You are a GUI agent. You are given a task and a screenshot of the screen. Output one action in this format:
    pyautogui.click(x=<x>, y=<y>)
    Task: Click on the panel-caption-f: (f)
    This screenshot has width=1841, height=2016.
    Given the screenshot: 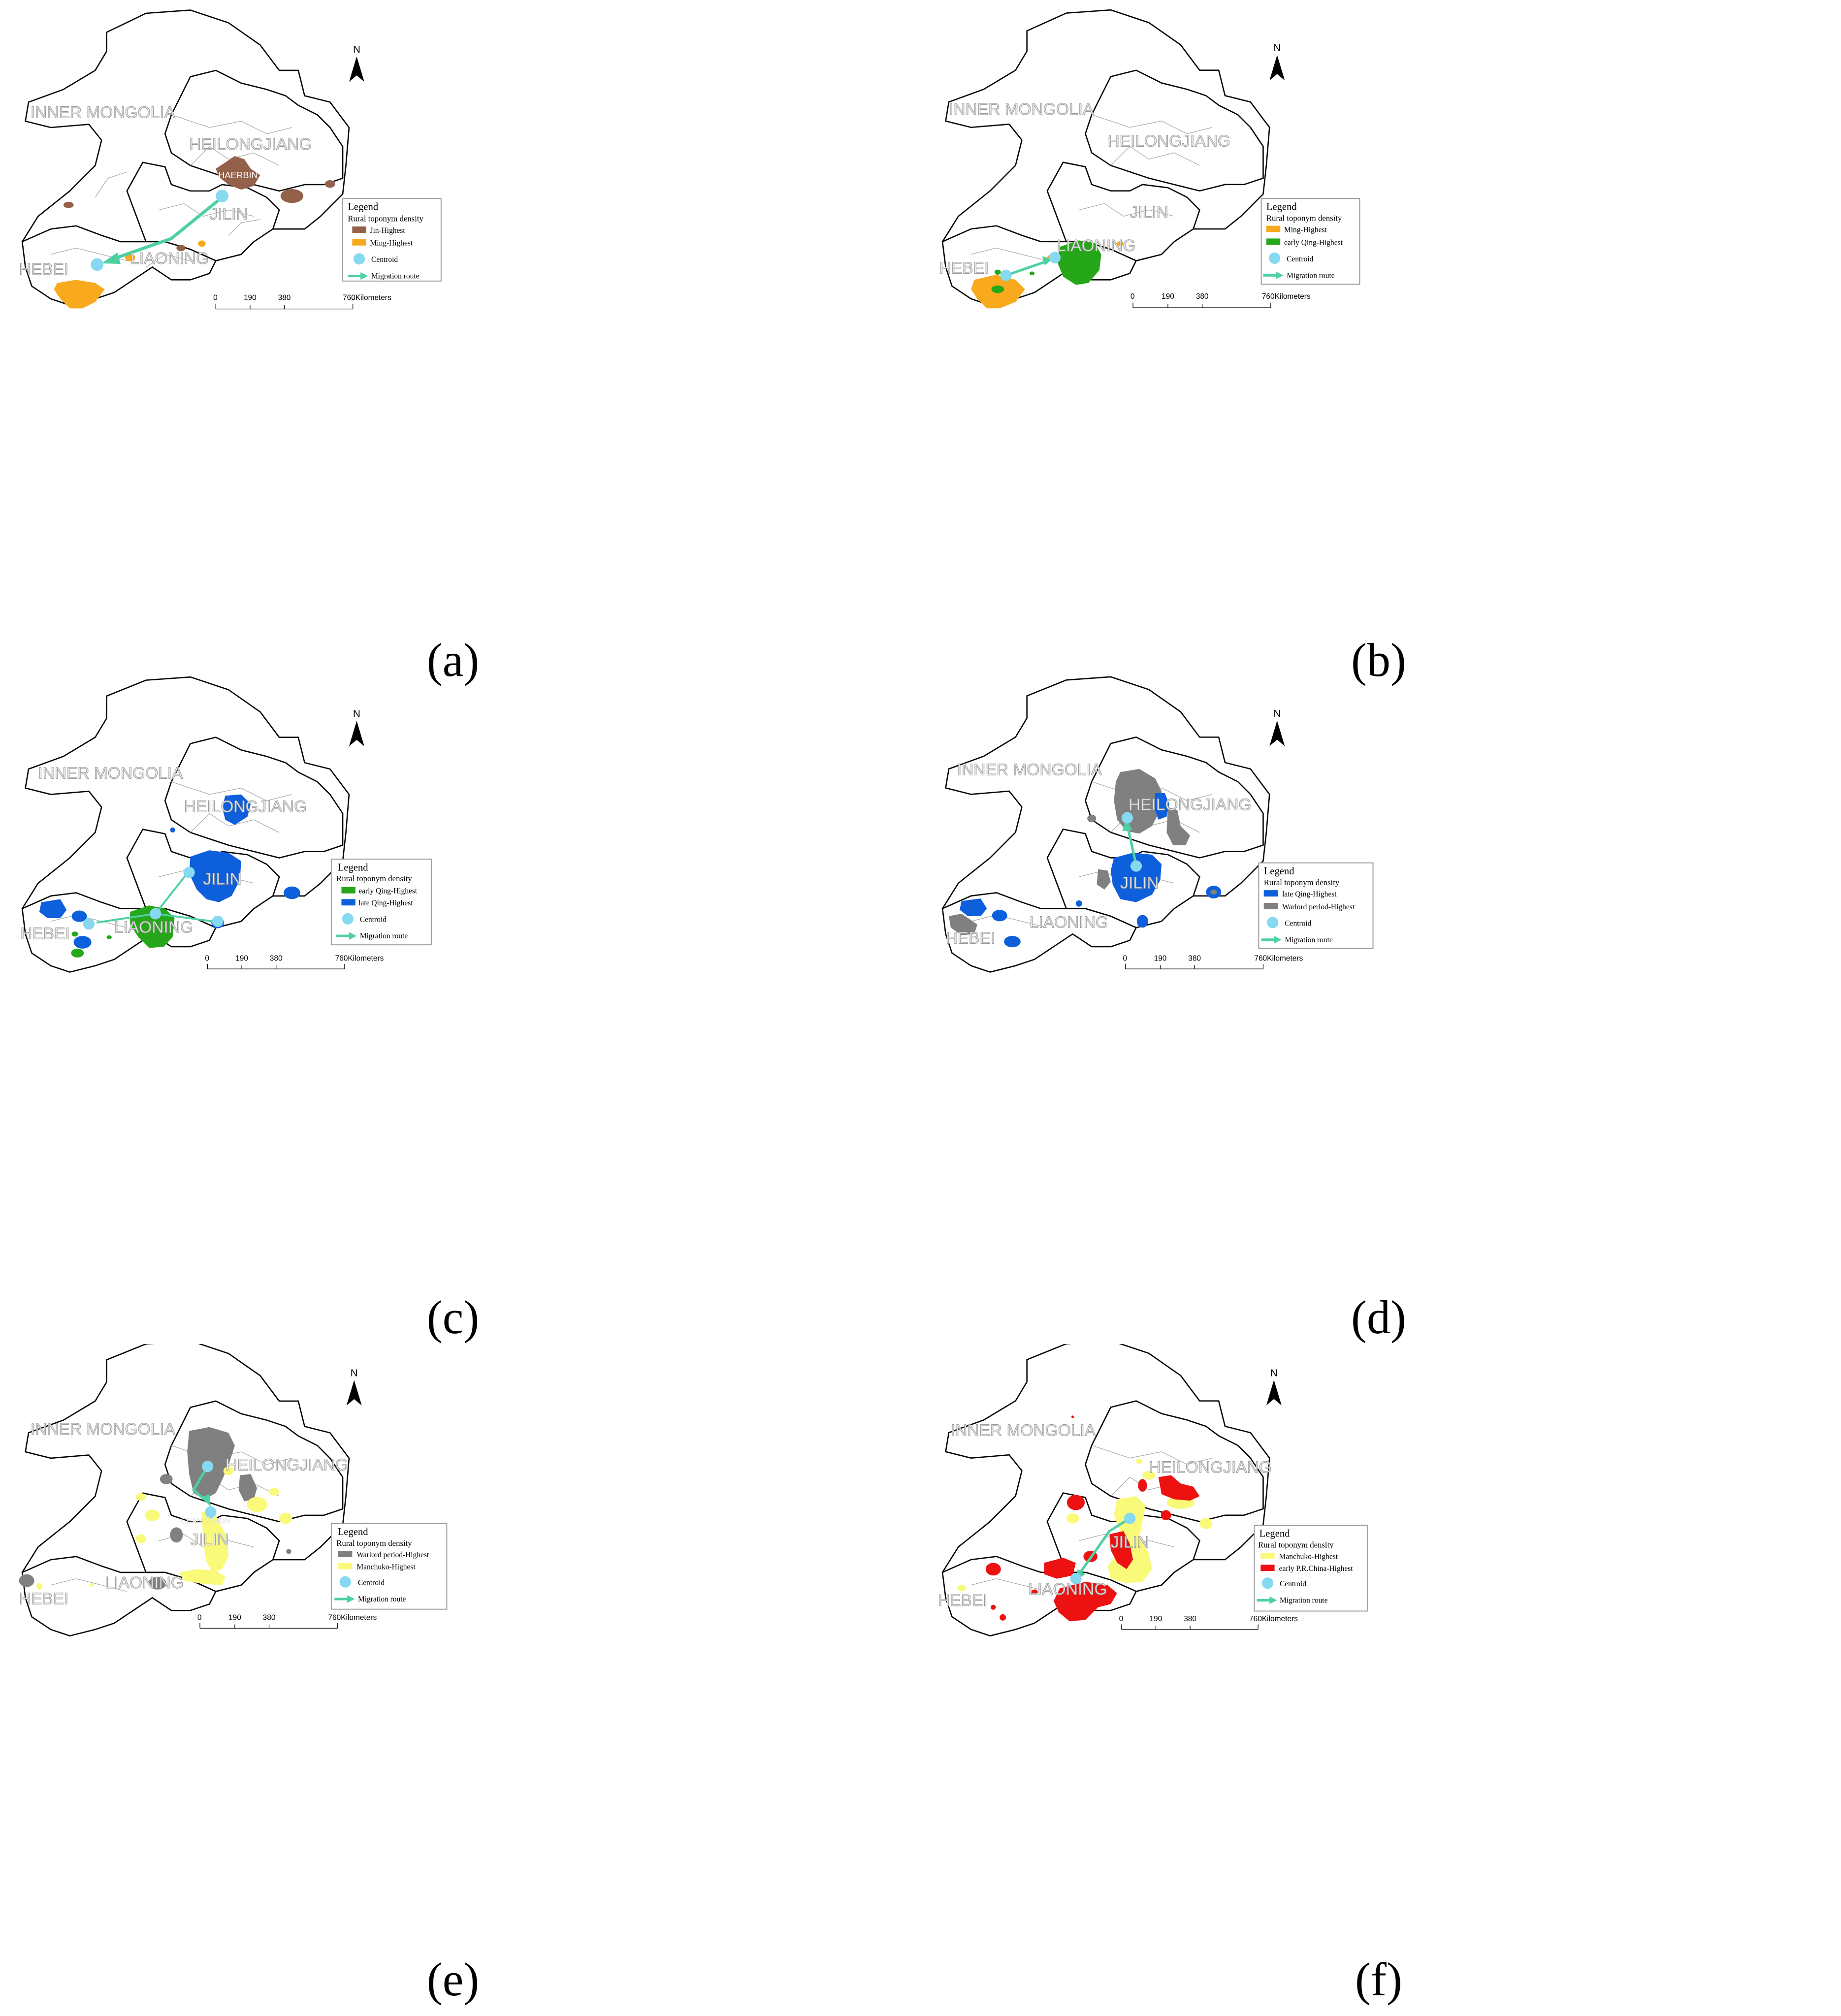 What is the action you would take?
    pyautogui.click(x=1378, y=1979)
    